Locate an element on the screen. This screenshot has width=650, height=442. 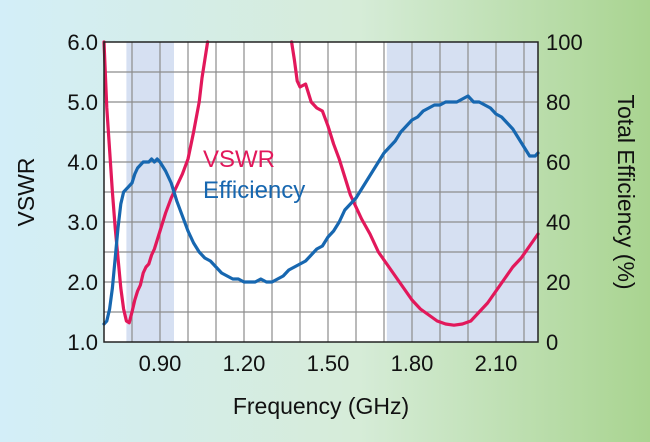
right-tick-label: 20 is located at coordinates (558, 282).